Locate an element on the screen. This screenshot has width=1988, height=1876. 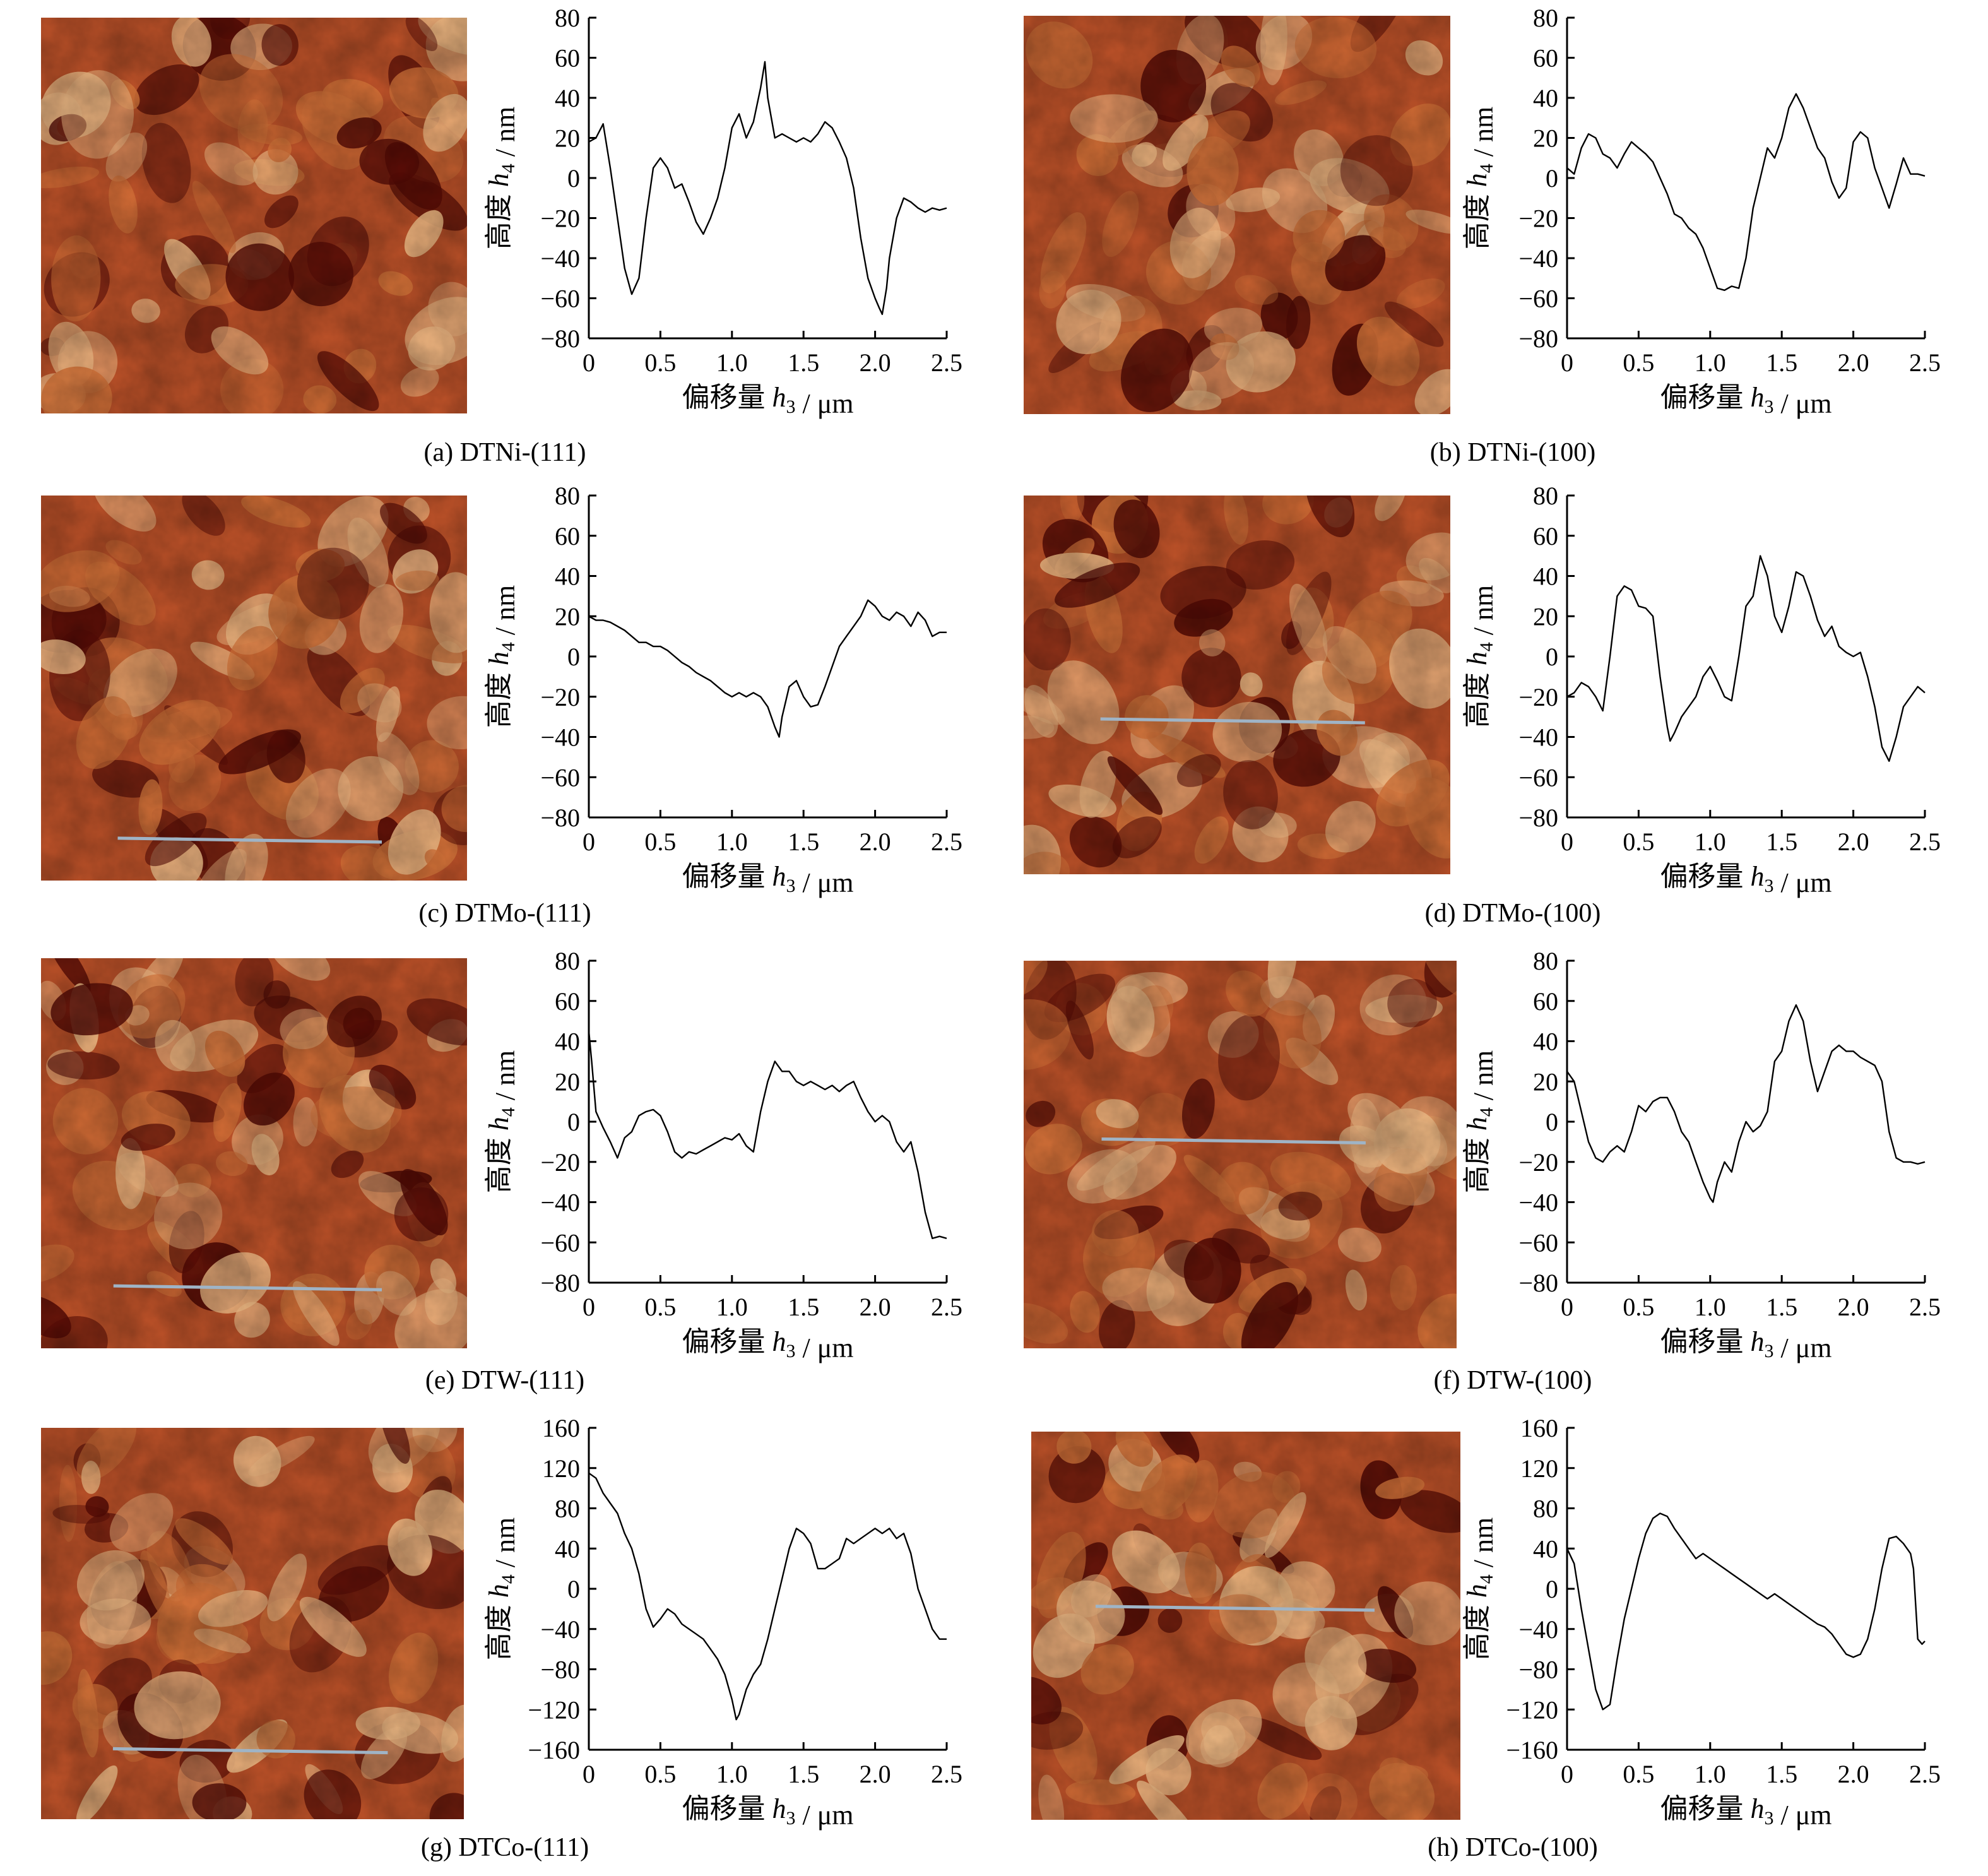
panel-caption: (e) DTW-(111) is located at coordinates (504, 1381).